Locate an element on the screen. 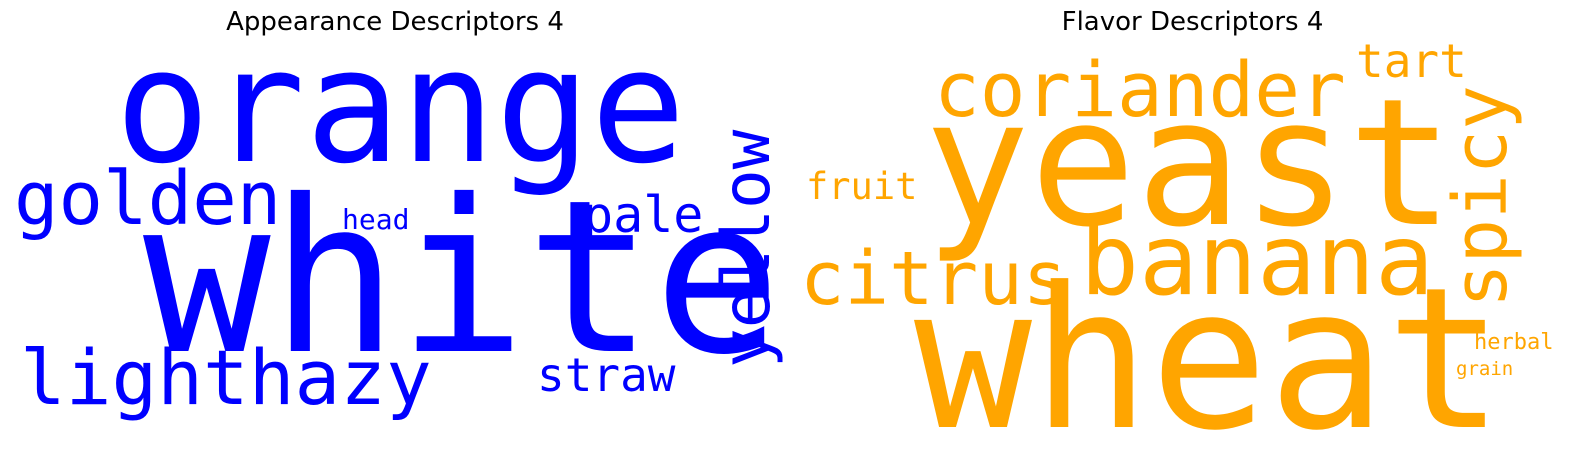 The height and width of the screenshot is (474, 1589). word-herbal: herbal is located at coordinates (1514, 342).